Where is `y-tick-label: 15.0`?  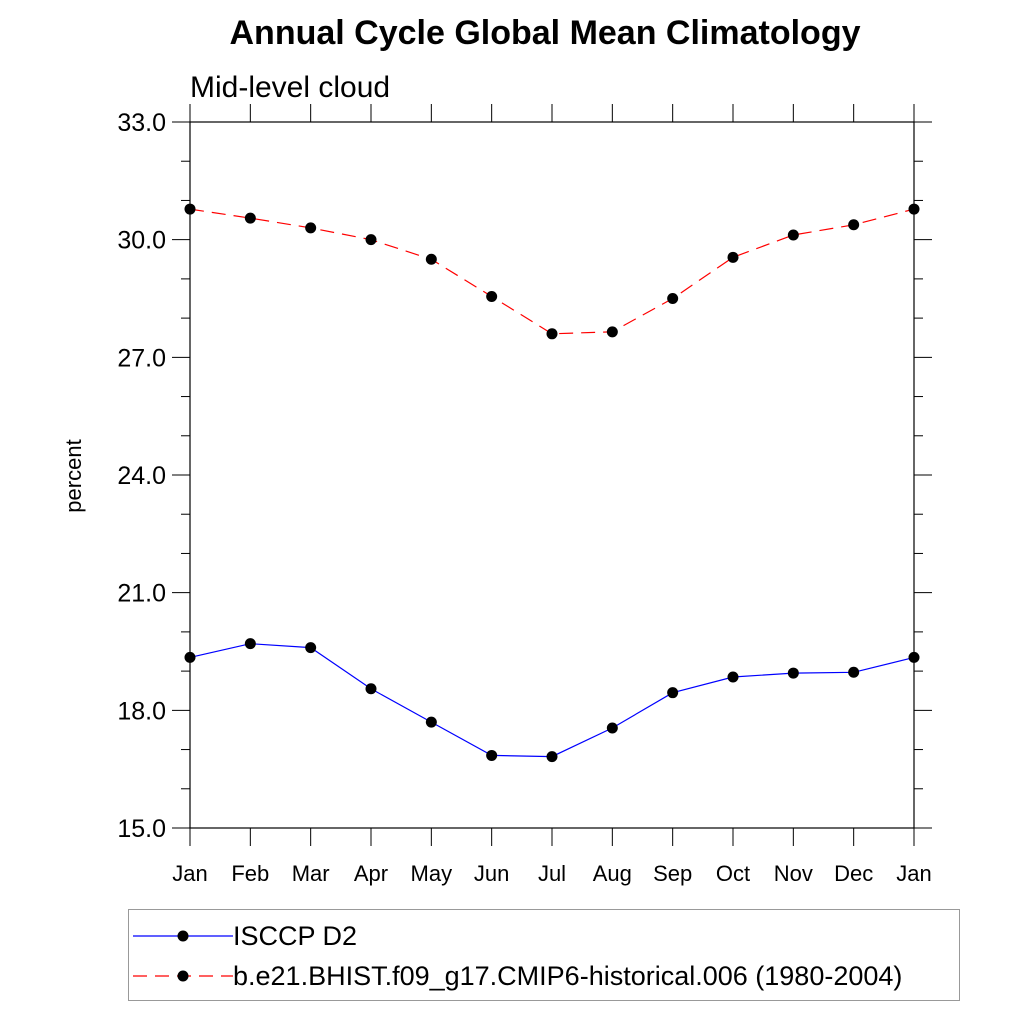 y-tick-label: 15.0 is located at coordinates (141, 829).